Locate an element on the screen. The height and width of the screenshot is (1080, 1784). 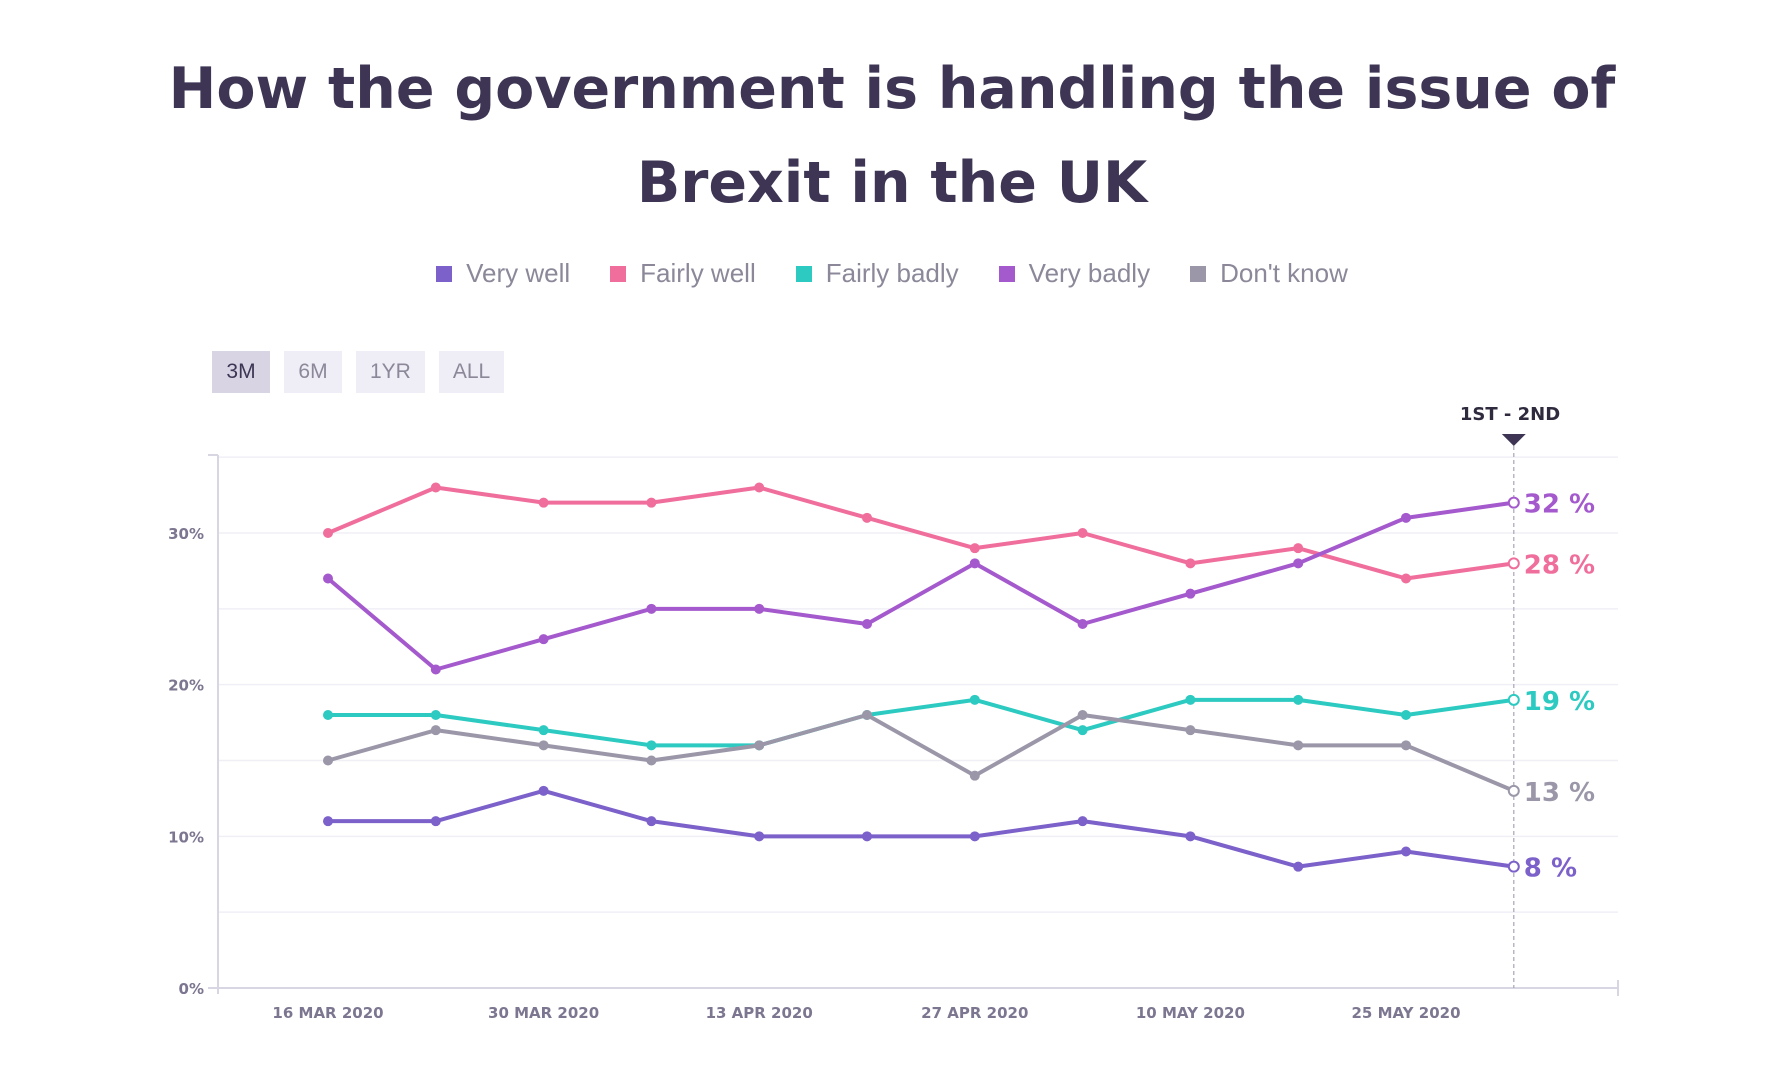
range-button-all: ALL is located at coordinates (471, 372).